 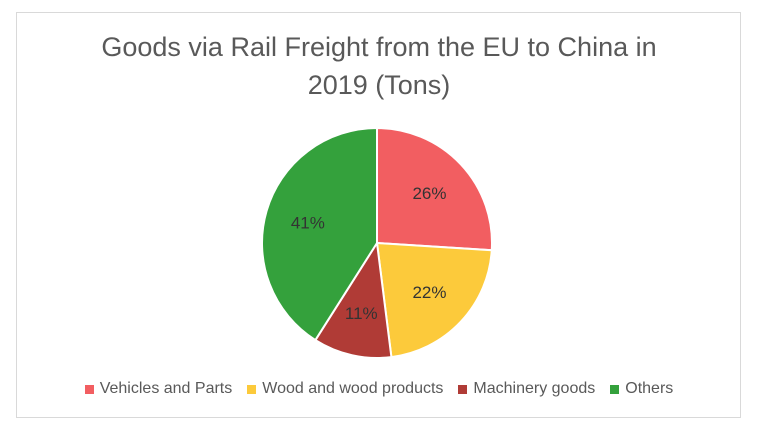 What do you see at coordinates (308, 222) in the screenshot?
I see `data-label-others: 41%` at bounding box center [308, 222].